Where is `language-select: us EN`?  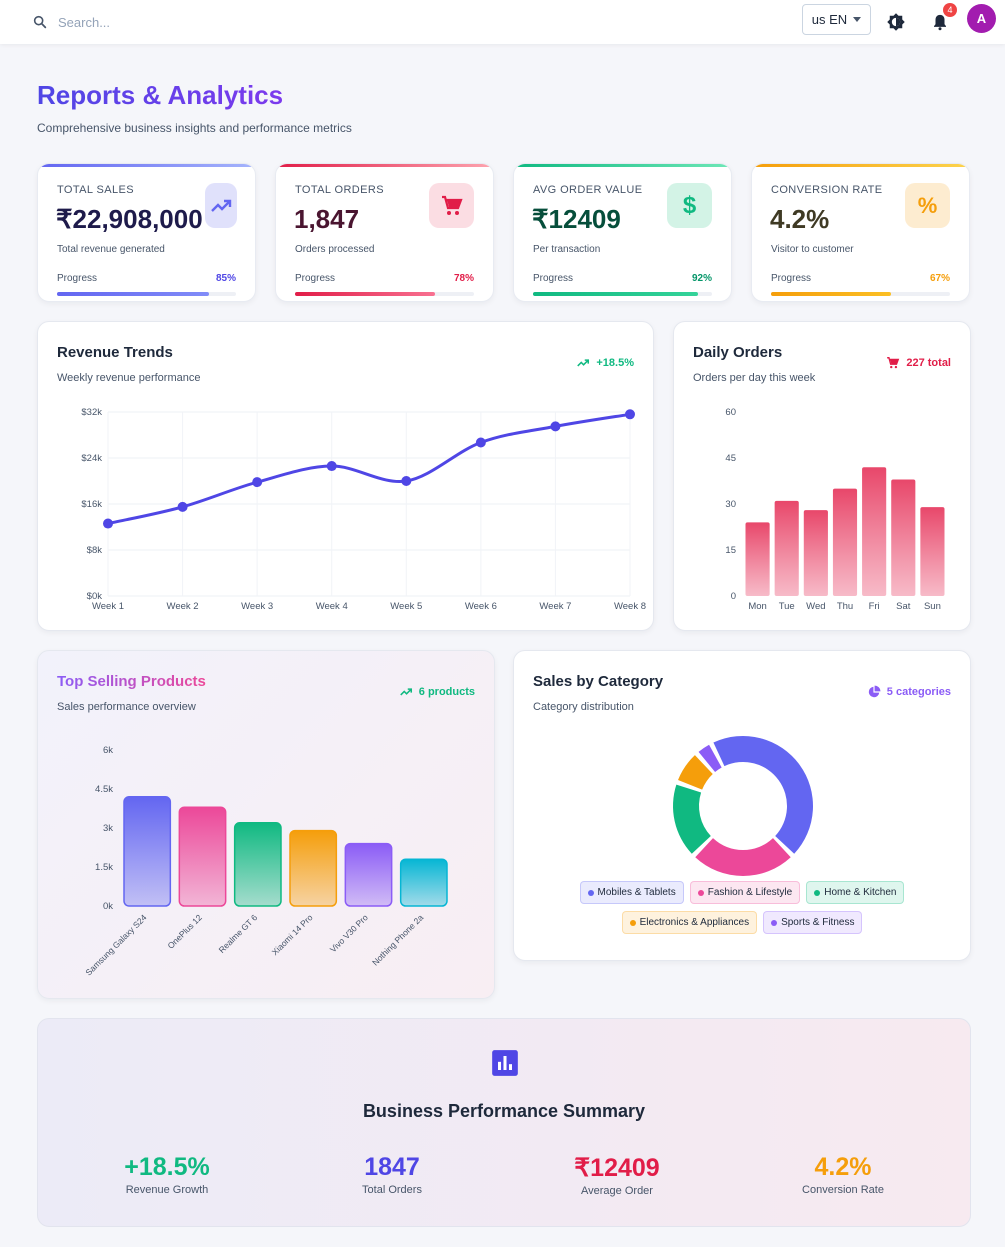 language-select: us EN is located at coordinates (836, 19).